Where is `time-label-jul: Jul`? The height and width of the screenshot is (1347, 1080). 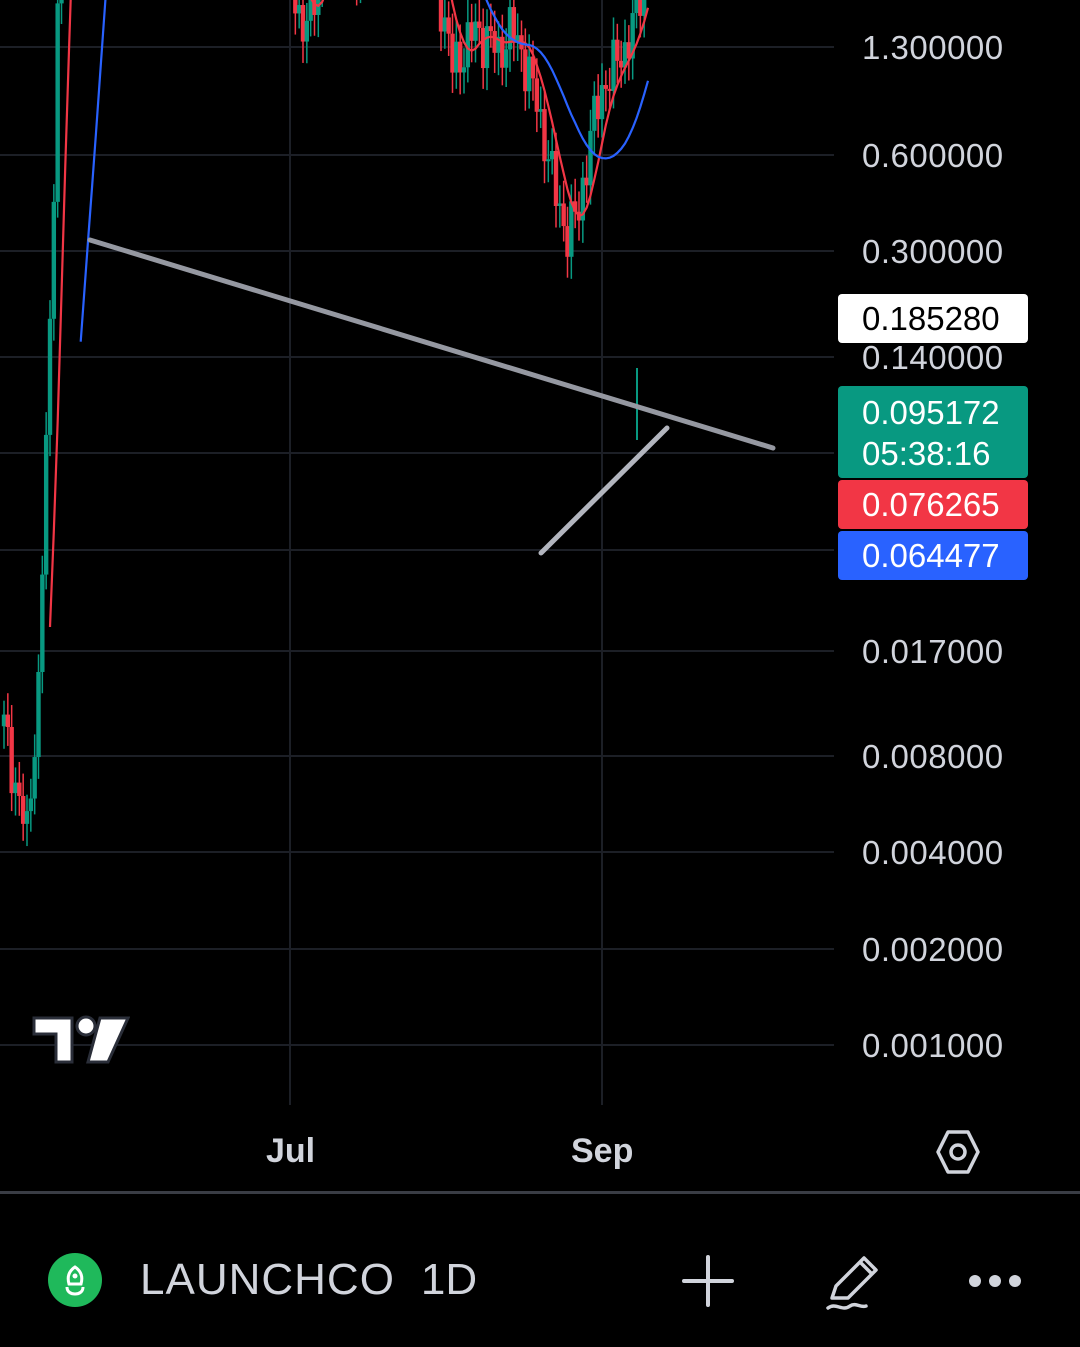 time-label-jul: Jul is located at coordinates (291, 1151).